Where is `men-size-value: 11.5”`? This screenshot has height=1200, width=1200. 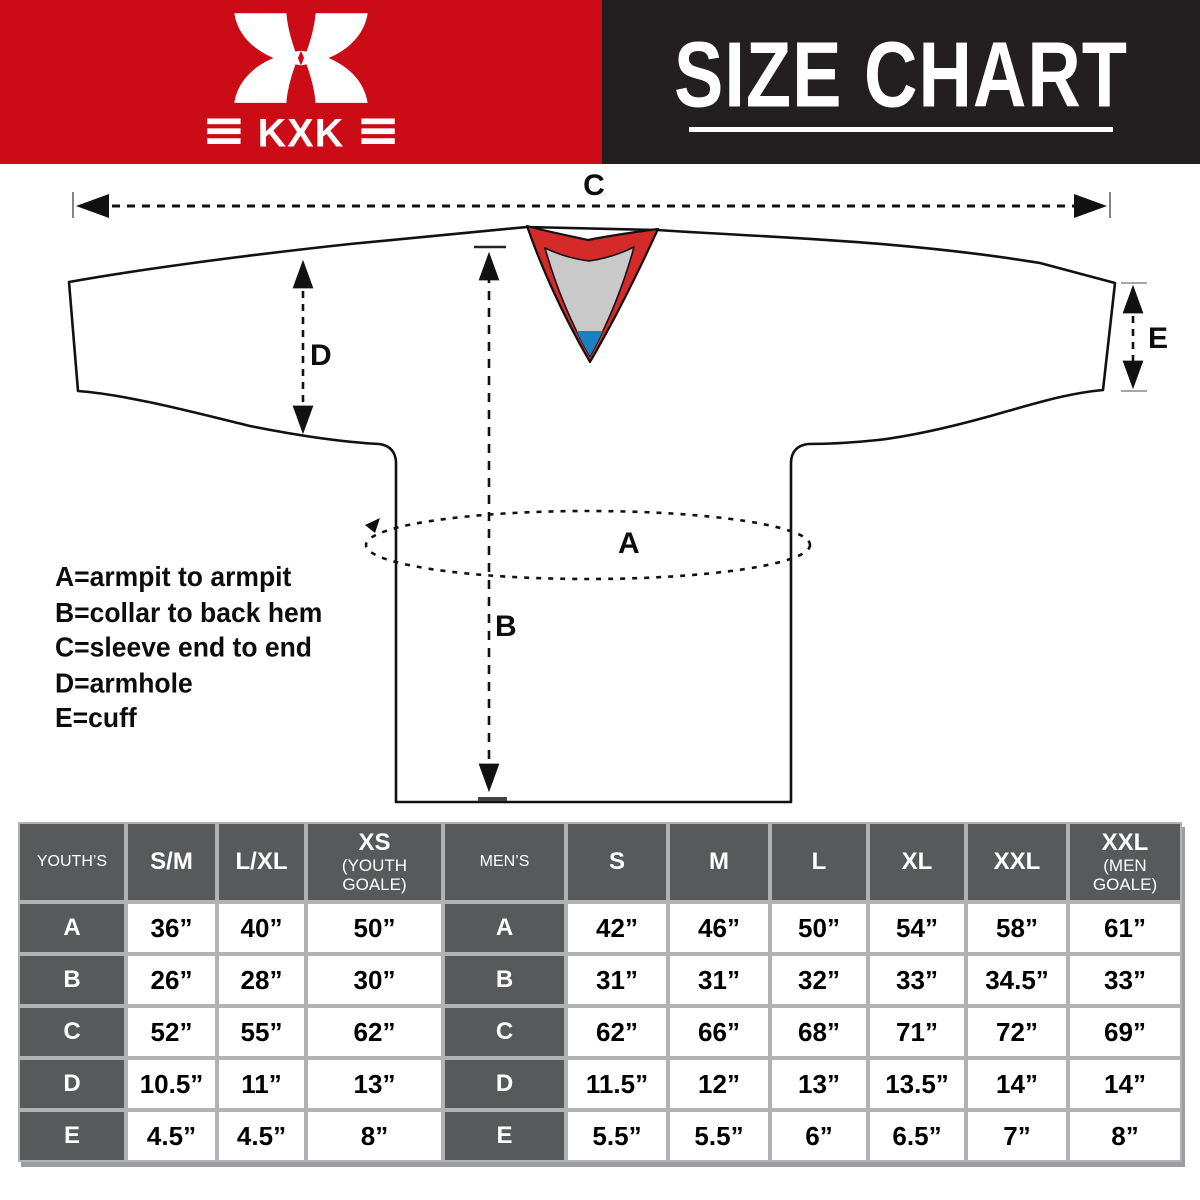 men-size-value: 11.5” is located at coordinates (617, 1084).